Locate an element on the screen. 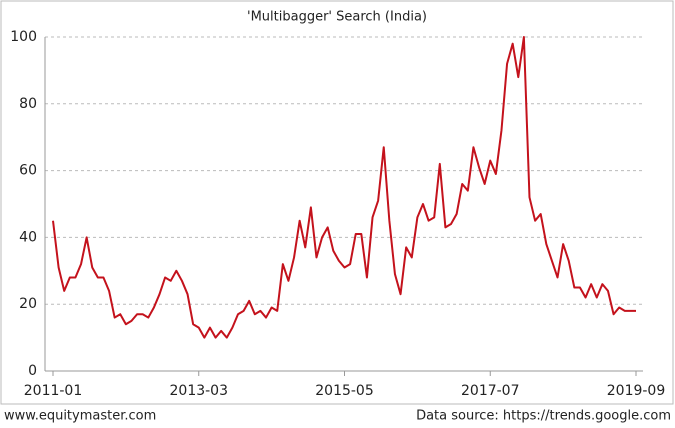 This screenshot has height=428, width=675. x-tick-label: 2017-07 is located at coordinates (490, 391).